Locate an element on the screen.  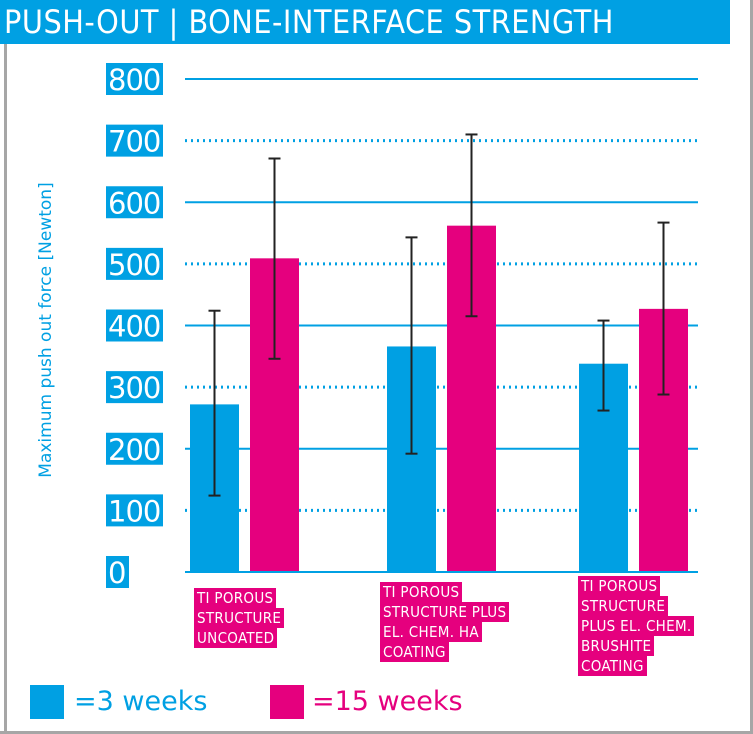
legend-swatch-3-weeks is located at coordinates (47, 702).